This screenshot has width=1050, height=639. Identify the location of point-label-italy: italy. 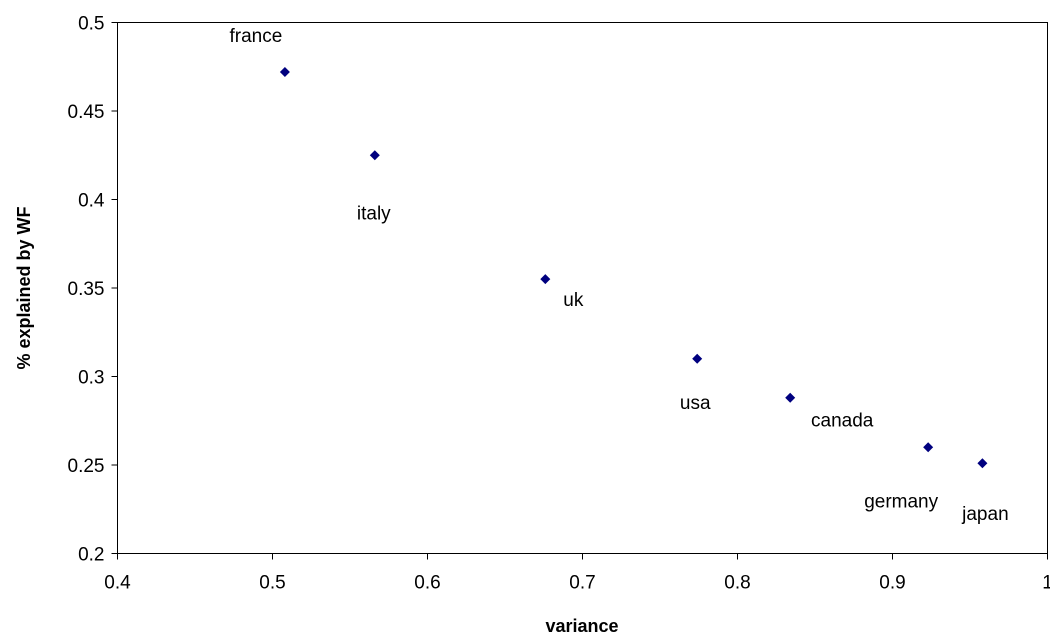
(374, 213).